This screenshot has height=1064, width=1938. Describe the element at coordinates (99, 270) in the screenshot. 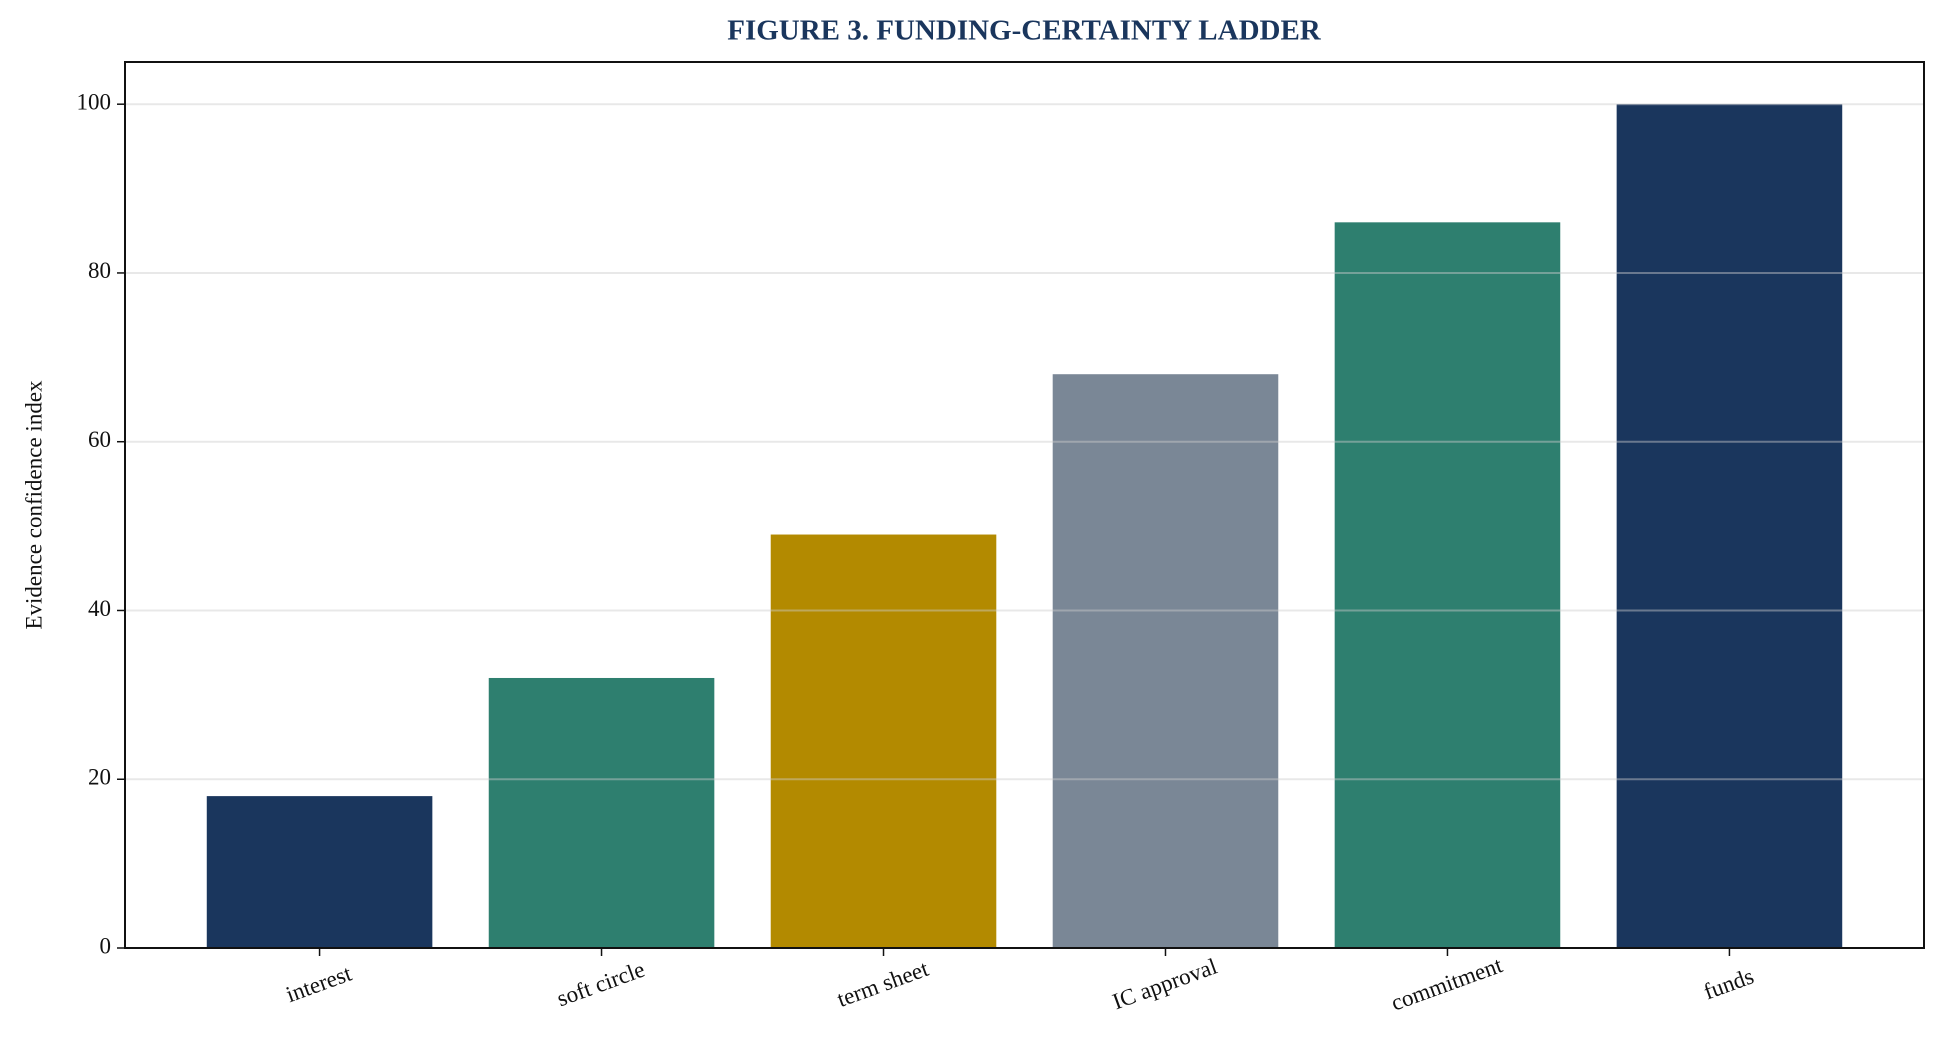

I see `y-tick-label: 80` at that location.